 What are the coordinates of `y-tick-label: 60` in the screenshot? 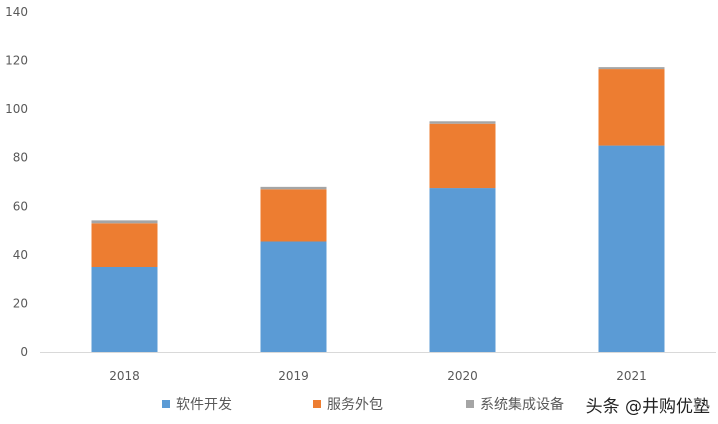 It's located at (20, 206).